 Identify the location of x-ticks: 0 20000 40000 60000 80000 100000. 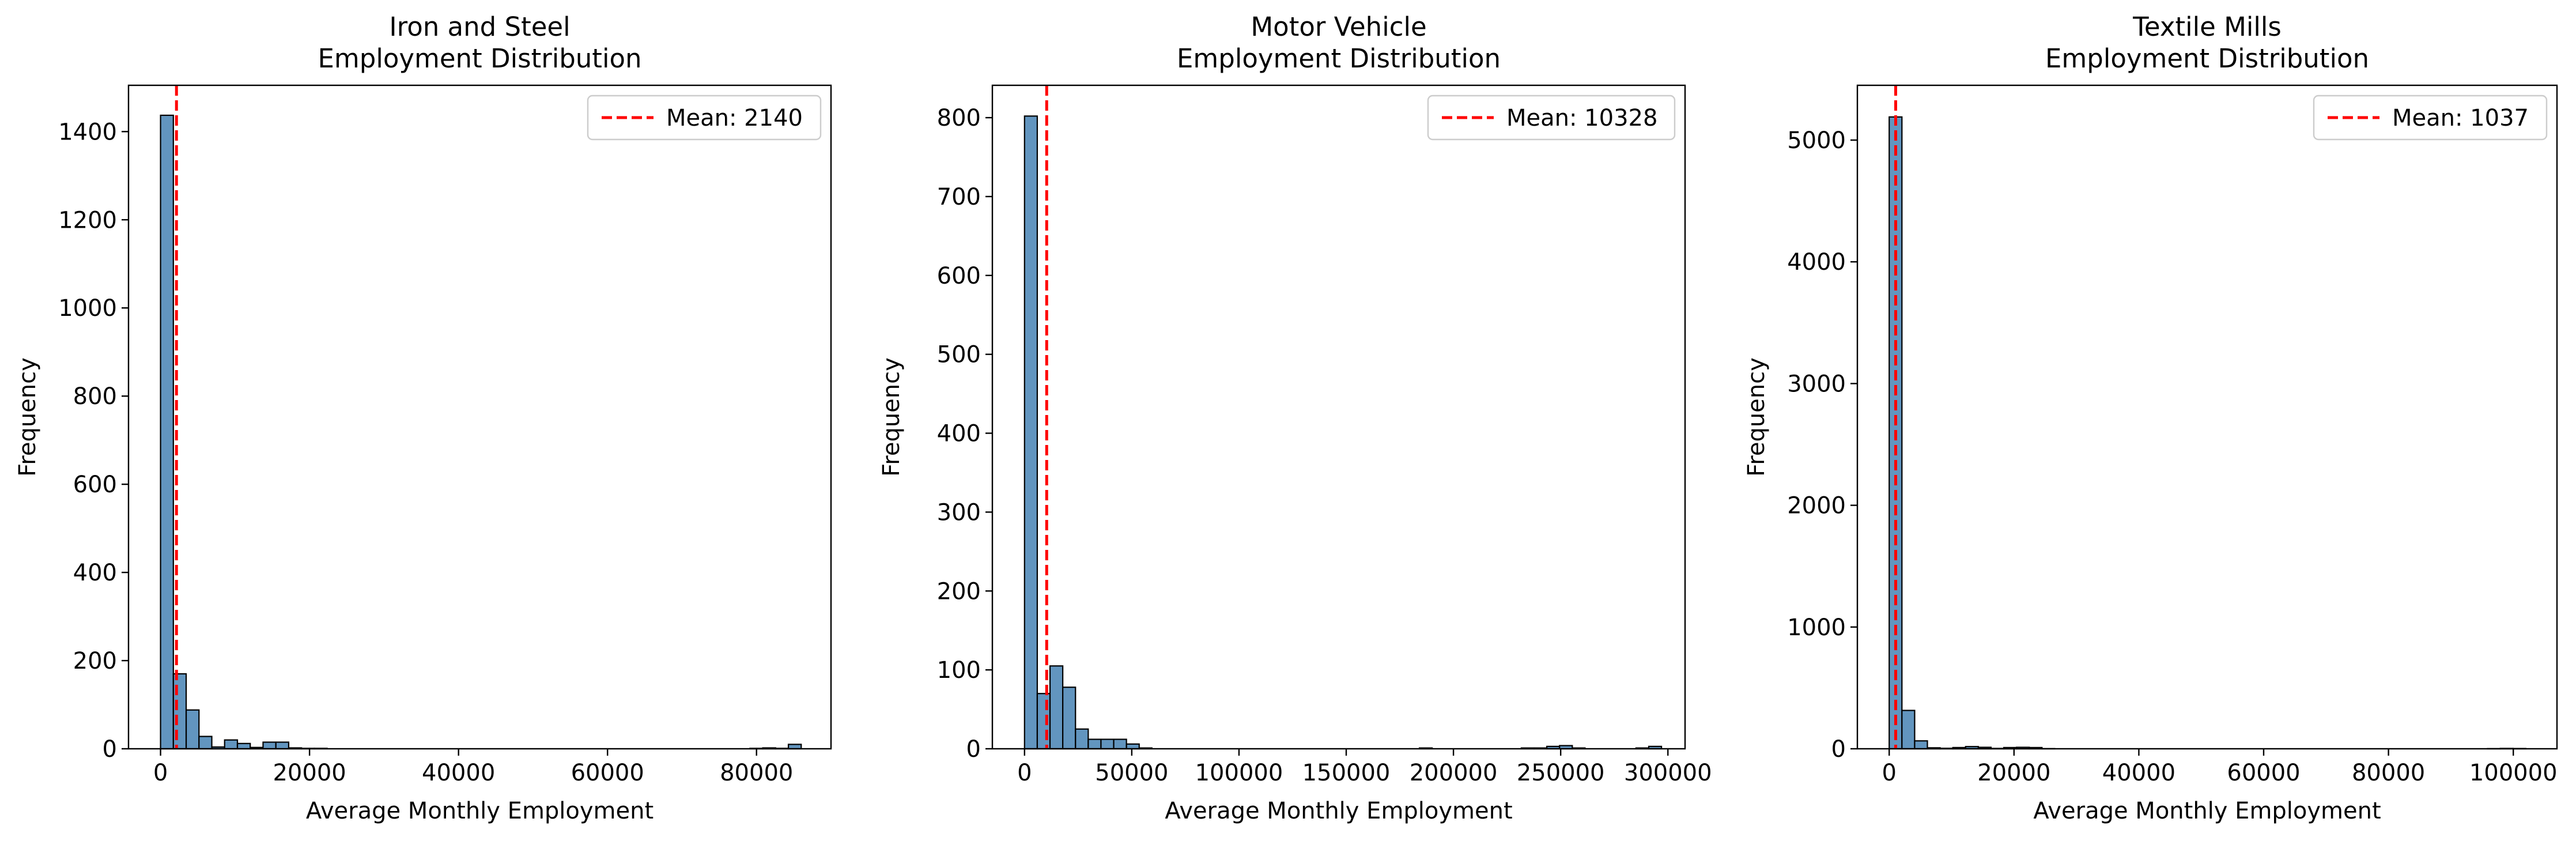
(2220, 767).